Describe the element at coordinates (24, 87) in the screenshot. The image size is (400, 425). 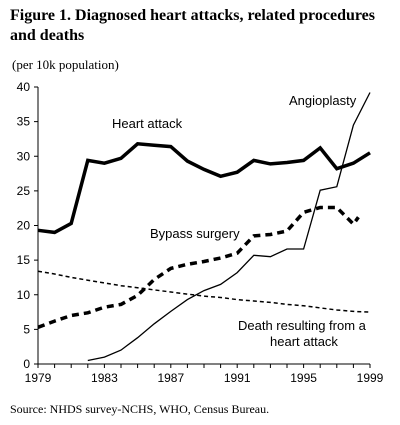
I see `y-tick-label: 40` at that location.